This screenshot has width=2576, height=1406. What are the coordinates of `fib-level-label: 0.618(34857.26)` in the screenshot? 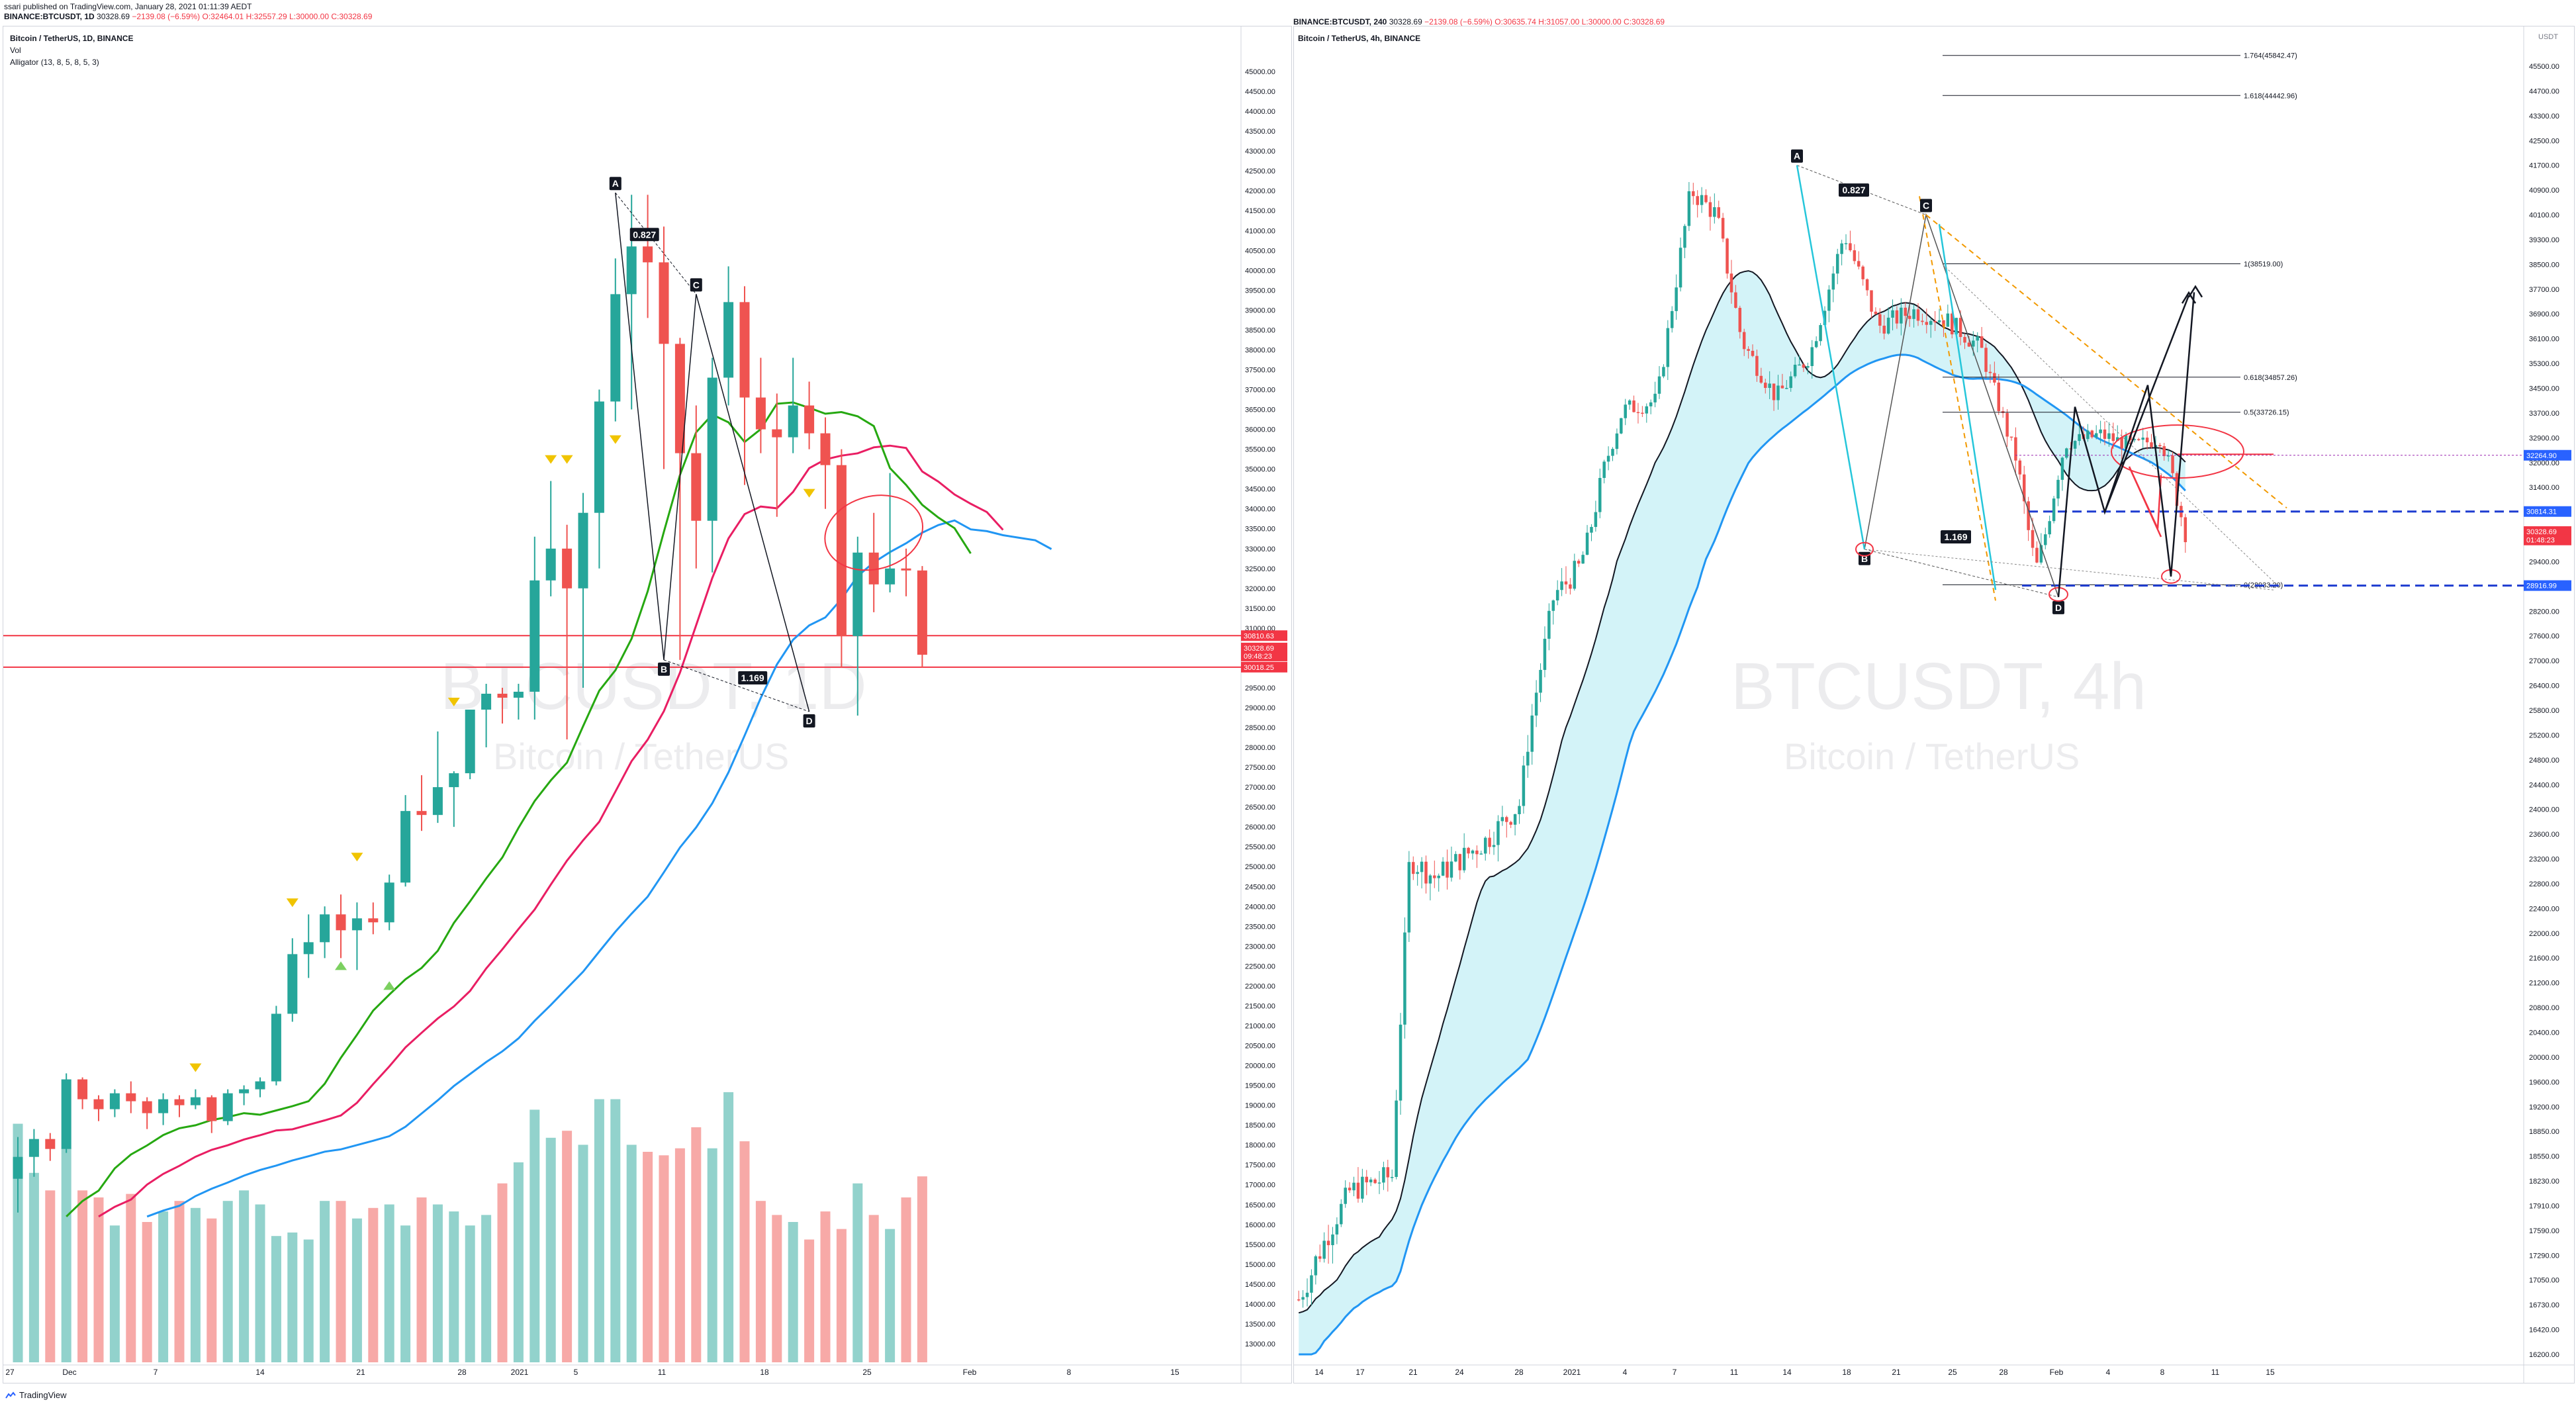 It's located at (2270, 378).